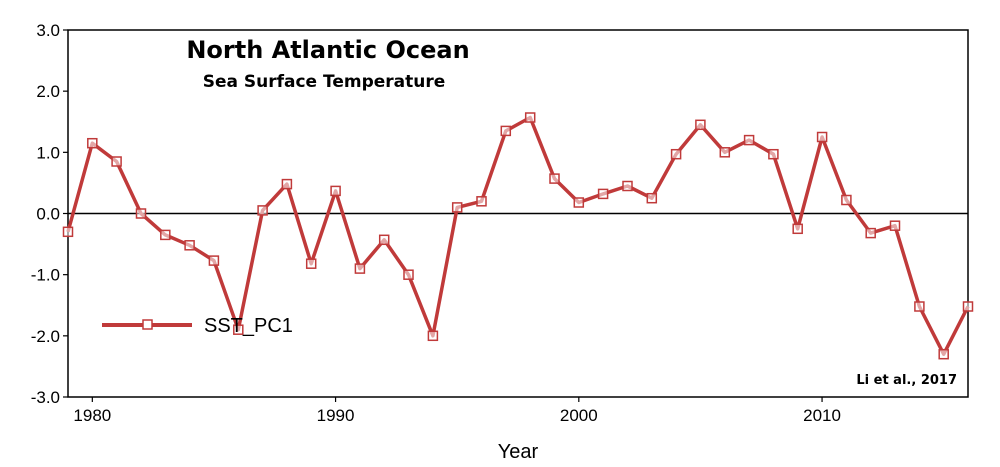  I want to click on x-tick-label: 1980, so click(92, 415).